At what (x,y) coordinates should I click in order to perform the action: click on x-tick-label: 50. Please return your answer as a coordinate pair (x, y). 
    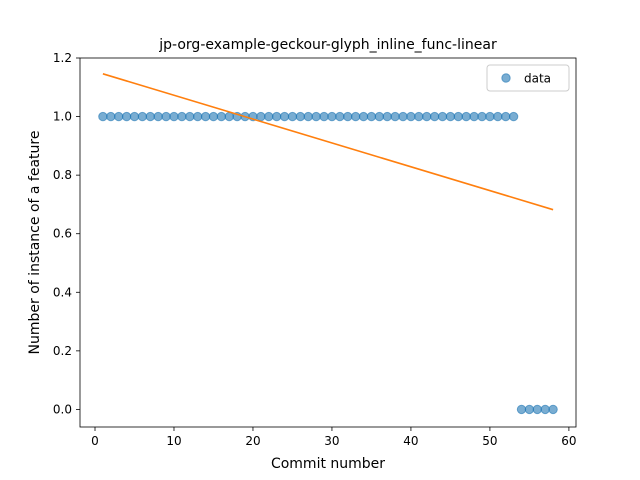
    Looking at the image, I should click on (489, 441).